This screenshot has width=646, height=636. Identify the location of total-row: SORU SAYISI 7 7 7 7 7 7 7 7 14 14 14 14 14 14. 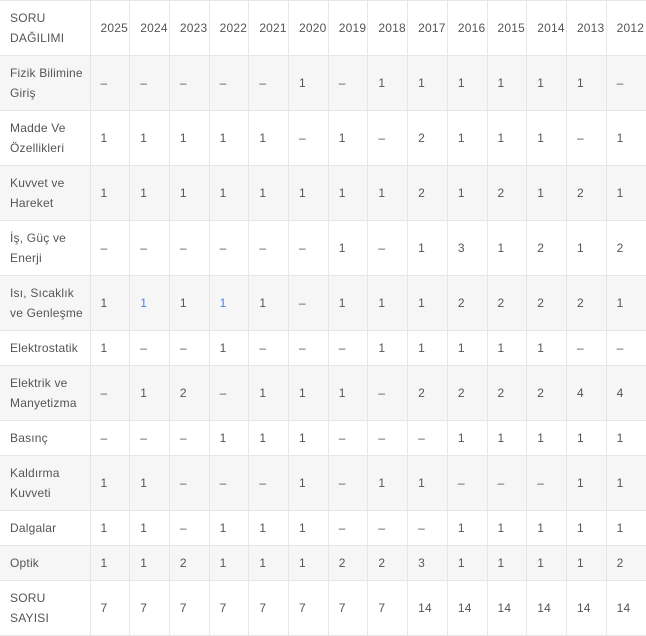
(323, 608).